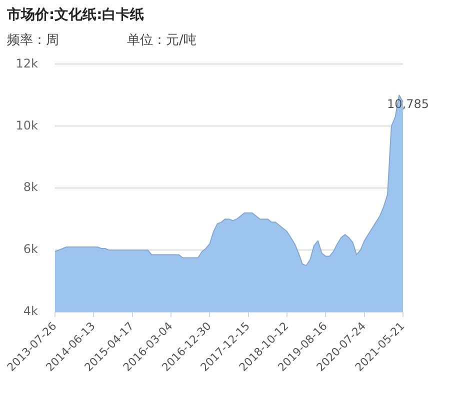 Image resolution: width=449 pixels, height=400 pixels. Describe the element at coordinates (27, 125) in the screenshot. I see `y-tick-label: 10k` at that location.